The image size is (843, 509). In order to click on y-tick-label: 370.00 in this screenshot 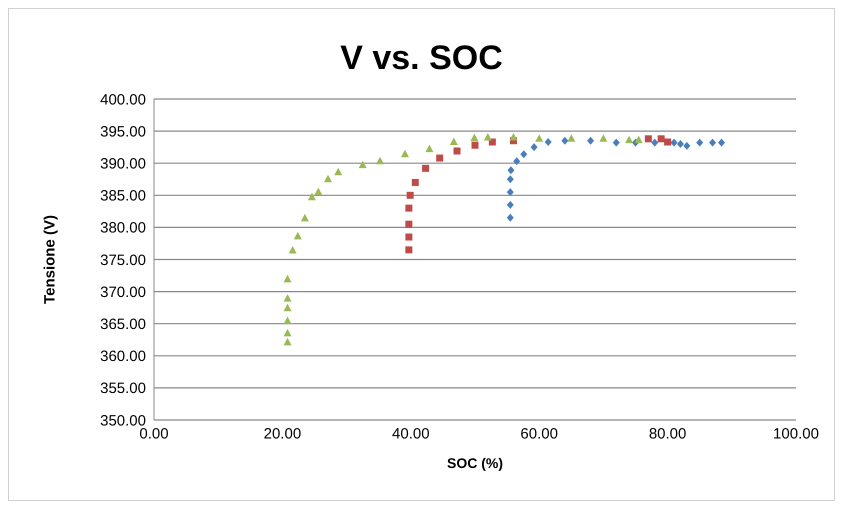, I will do `click(123, 292)`.